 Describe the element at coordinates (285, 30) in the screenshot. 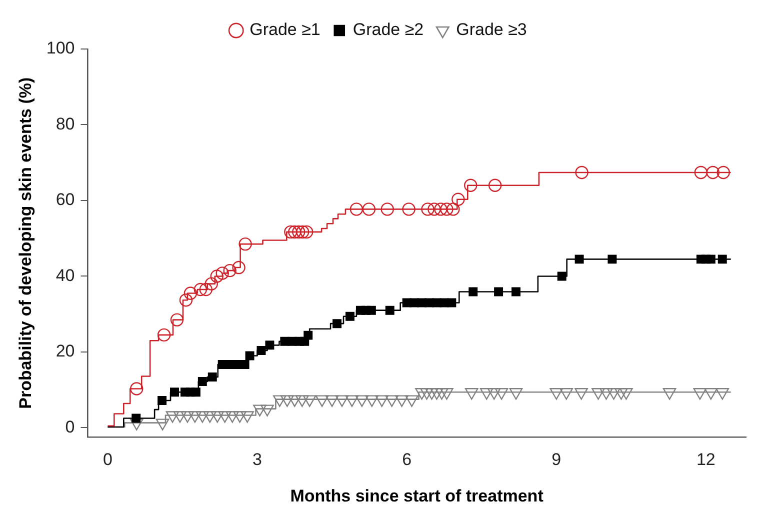

I see `legend-label: Grade ≥1` at that location.